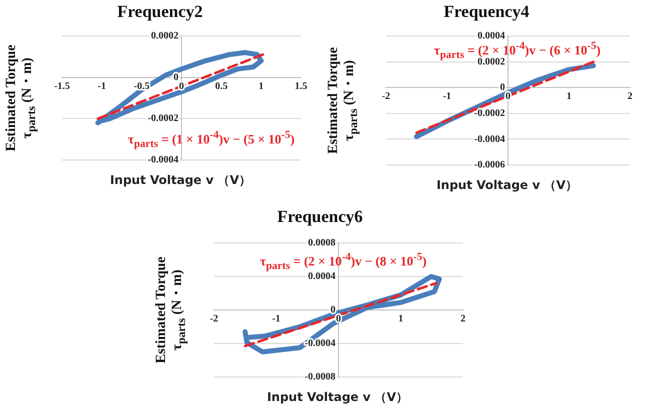 Image resolution: width=651 pixels, height=414 pixels. What do you see at coordinates (343, 261) in the screenshot?
I see `annotation: τ$_{parts}$ = (2 × 10$^{-4}$)v − (8 × 10$^{-5}$)` at bounding box center [343, 261].